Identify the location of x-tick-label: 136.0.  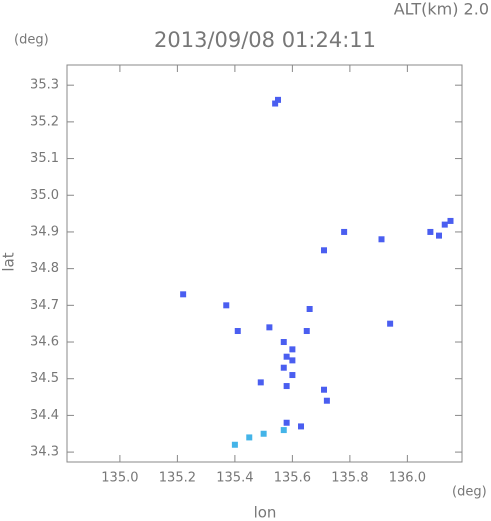
(407, 478).